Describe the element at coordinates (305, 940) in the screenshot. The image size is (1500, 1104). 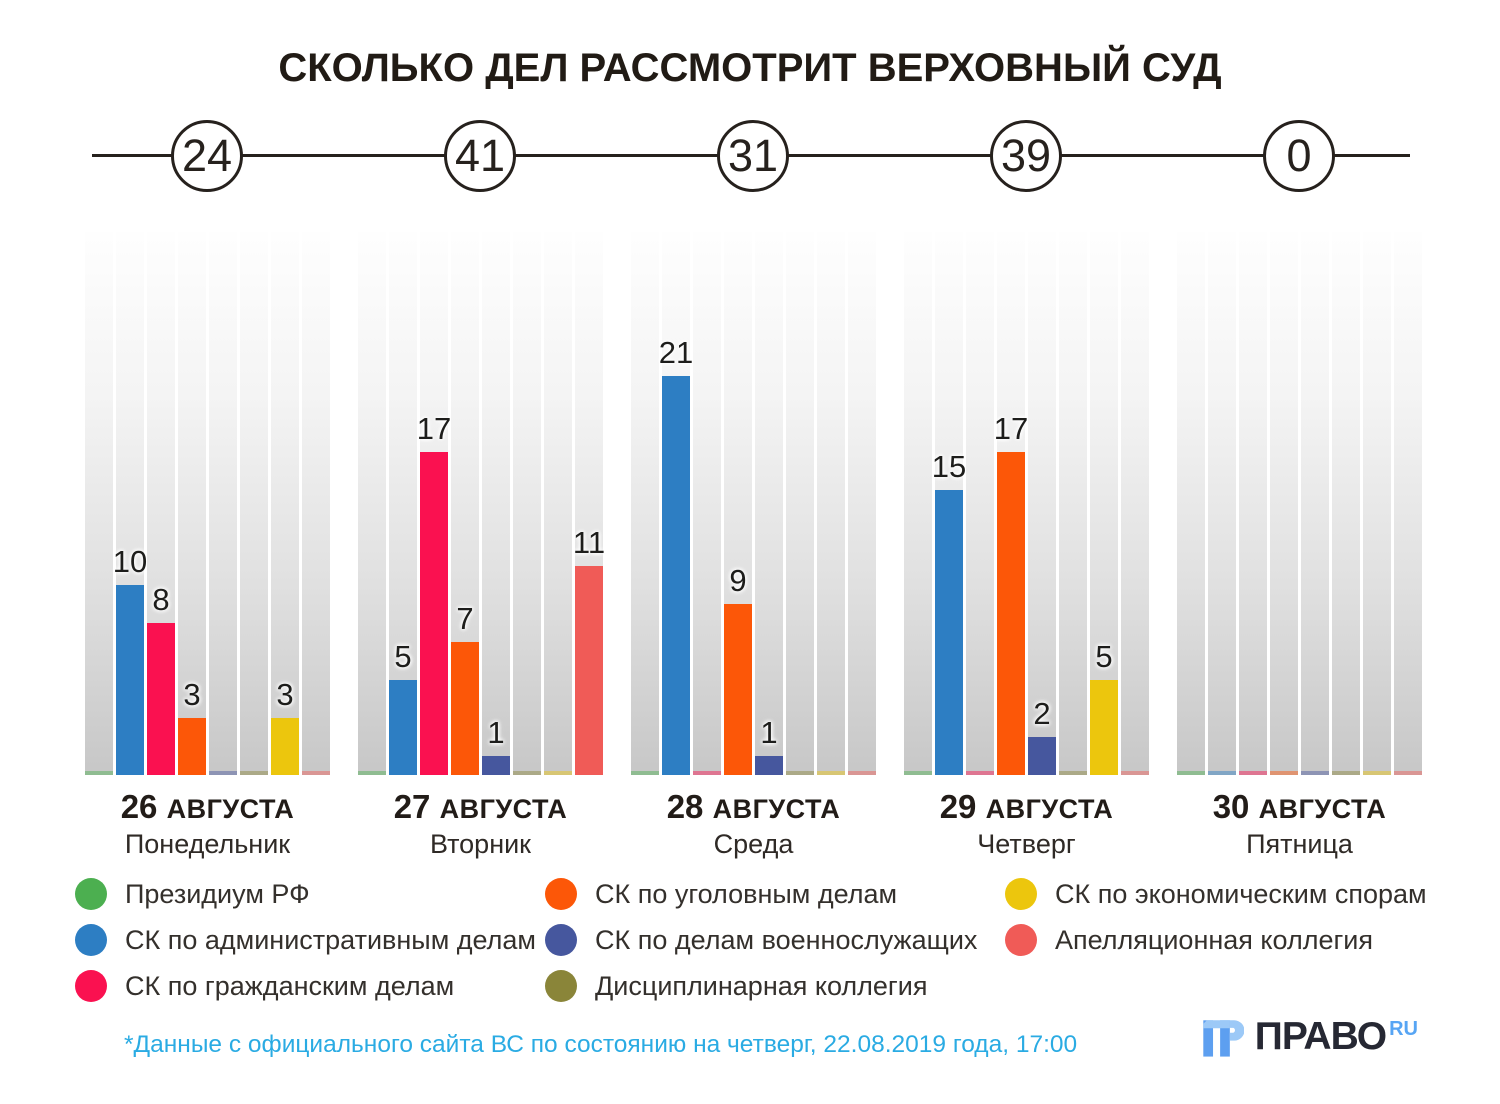
I see `legend-item: СК по административным делам` at that location.